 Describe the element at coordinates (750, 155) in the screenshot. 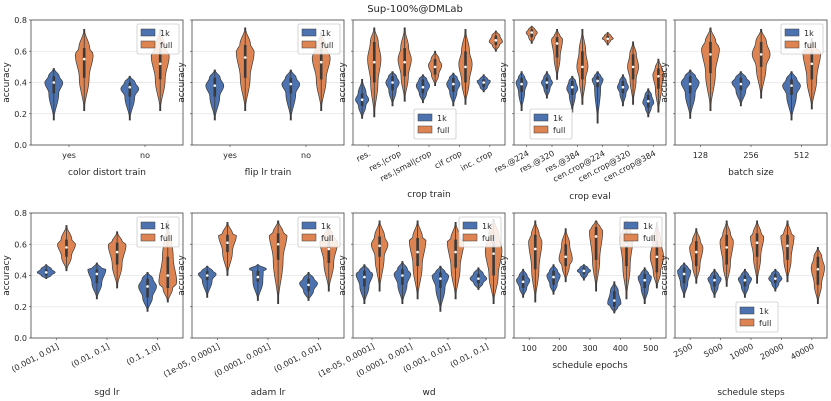

I see `x-tick-label: 256` at that location.